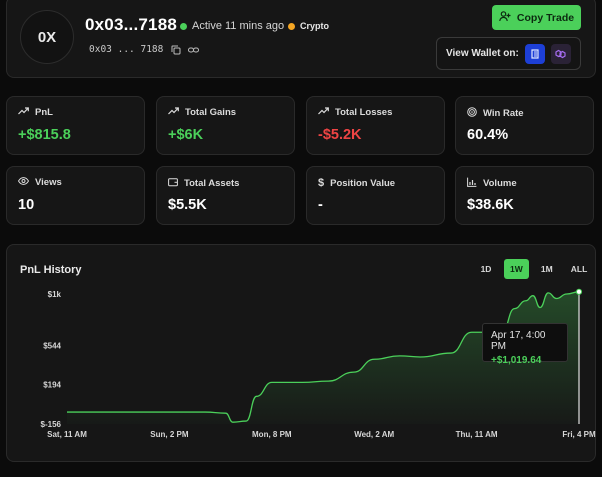 The height and width of the screenshot is (477, 602). I want to click on stat-label: Total Assets, so click(212, 183).